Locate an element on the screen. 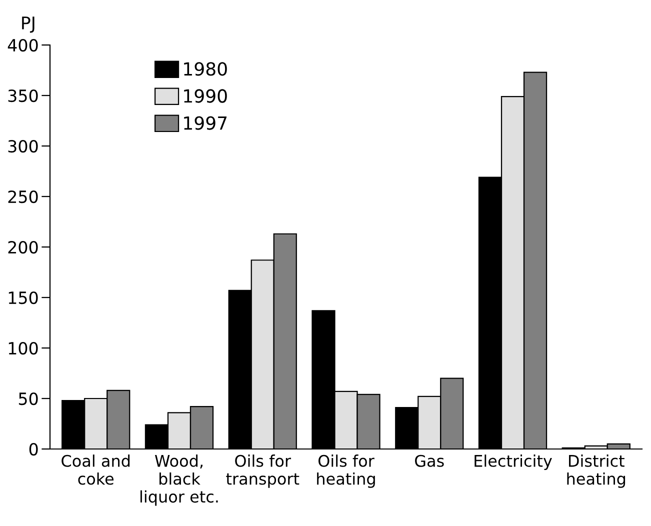 This screenshot has height=526, width=651. x-tick-label: Coal and coke is located at coordinates (96, 469).